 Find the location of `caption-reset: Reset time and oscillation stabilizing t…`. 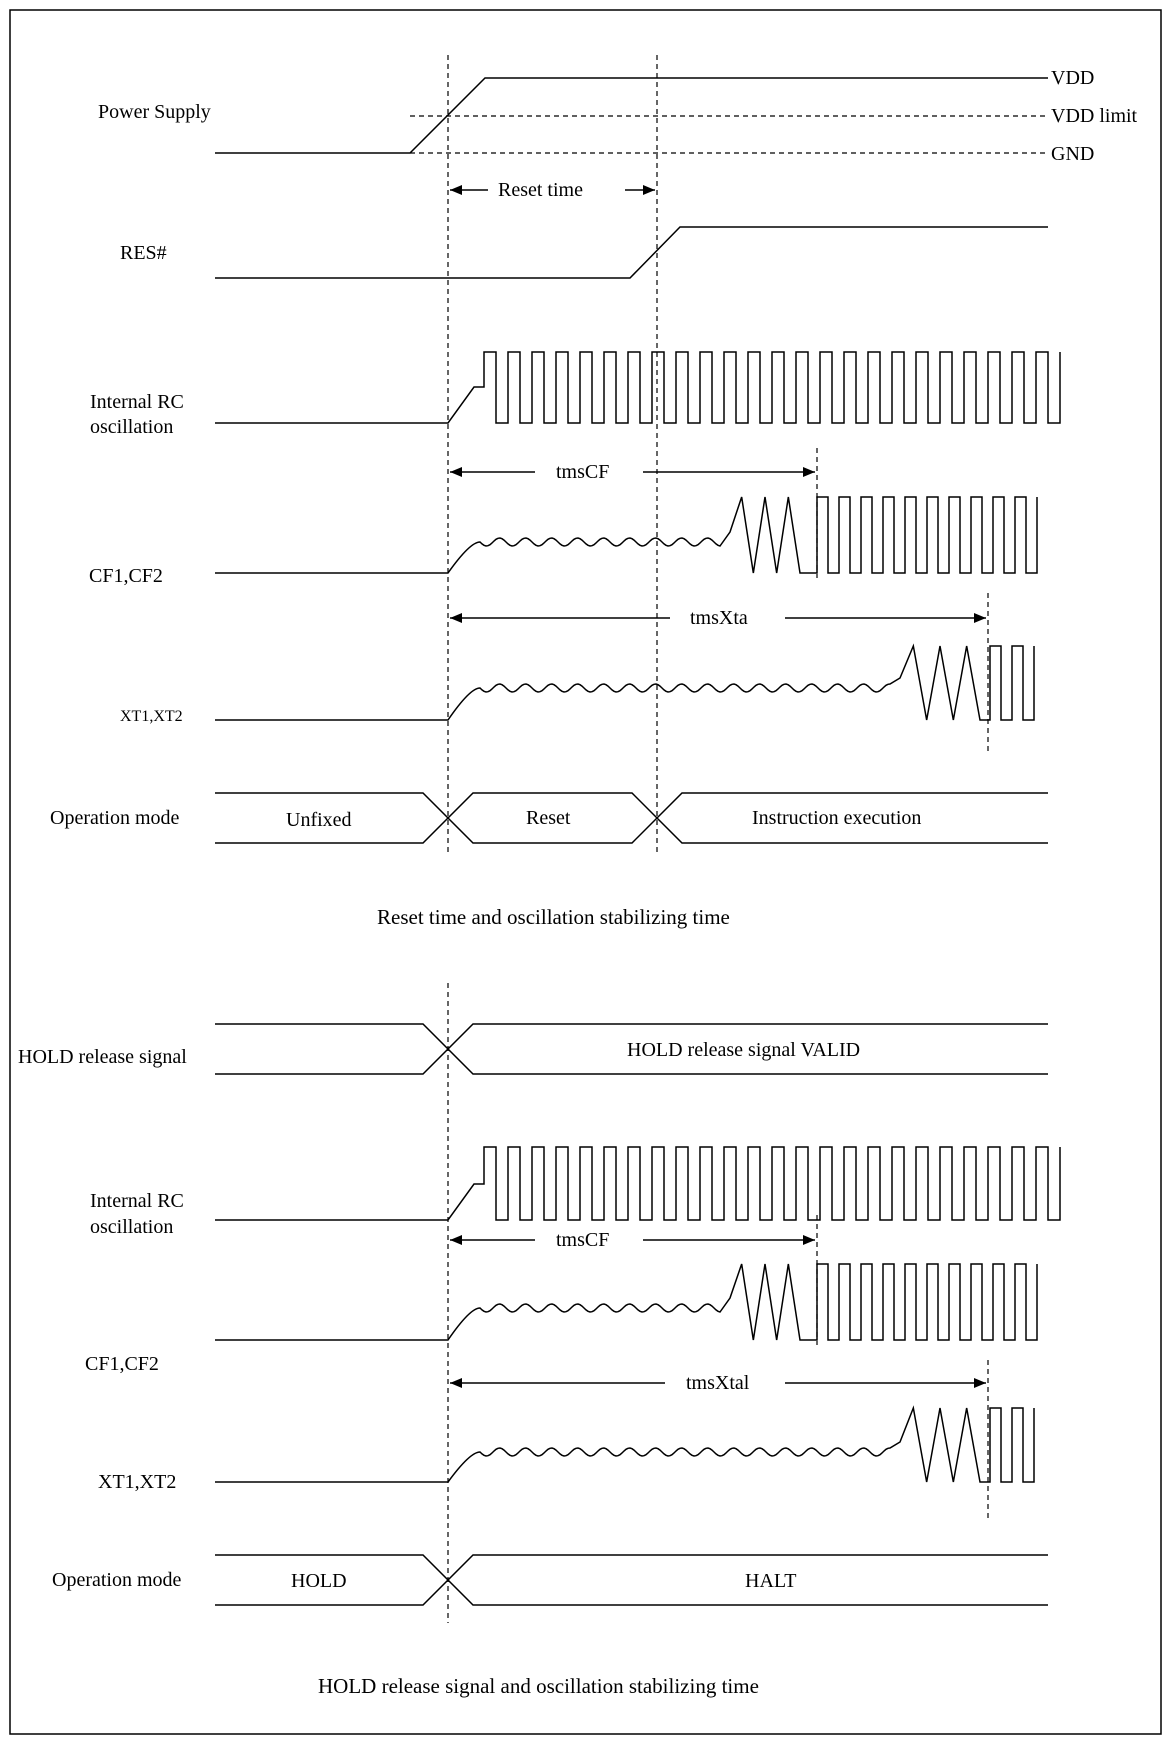

caption-reset: Reset time and oscillation stabilizing t… is located at coordinates (553, 917).